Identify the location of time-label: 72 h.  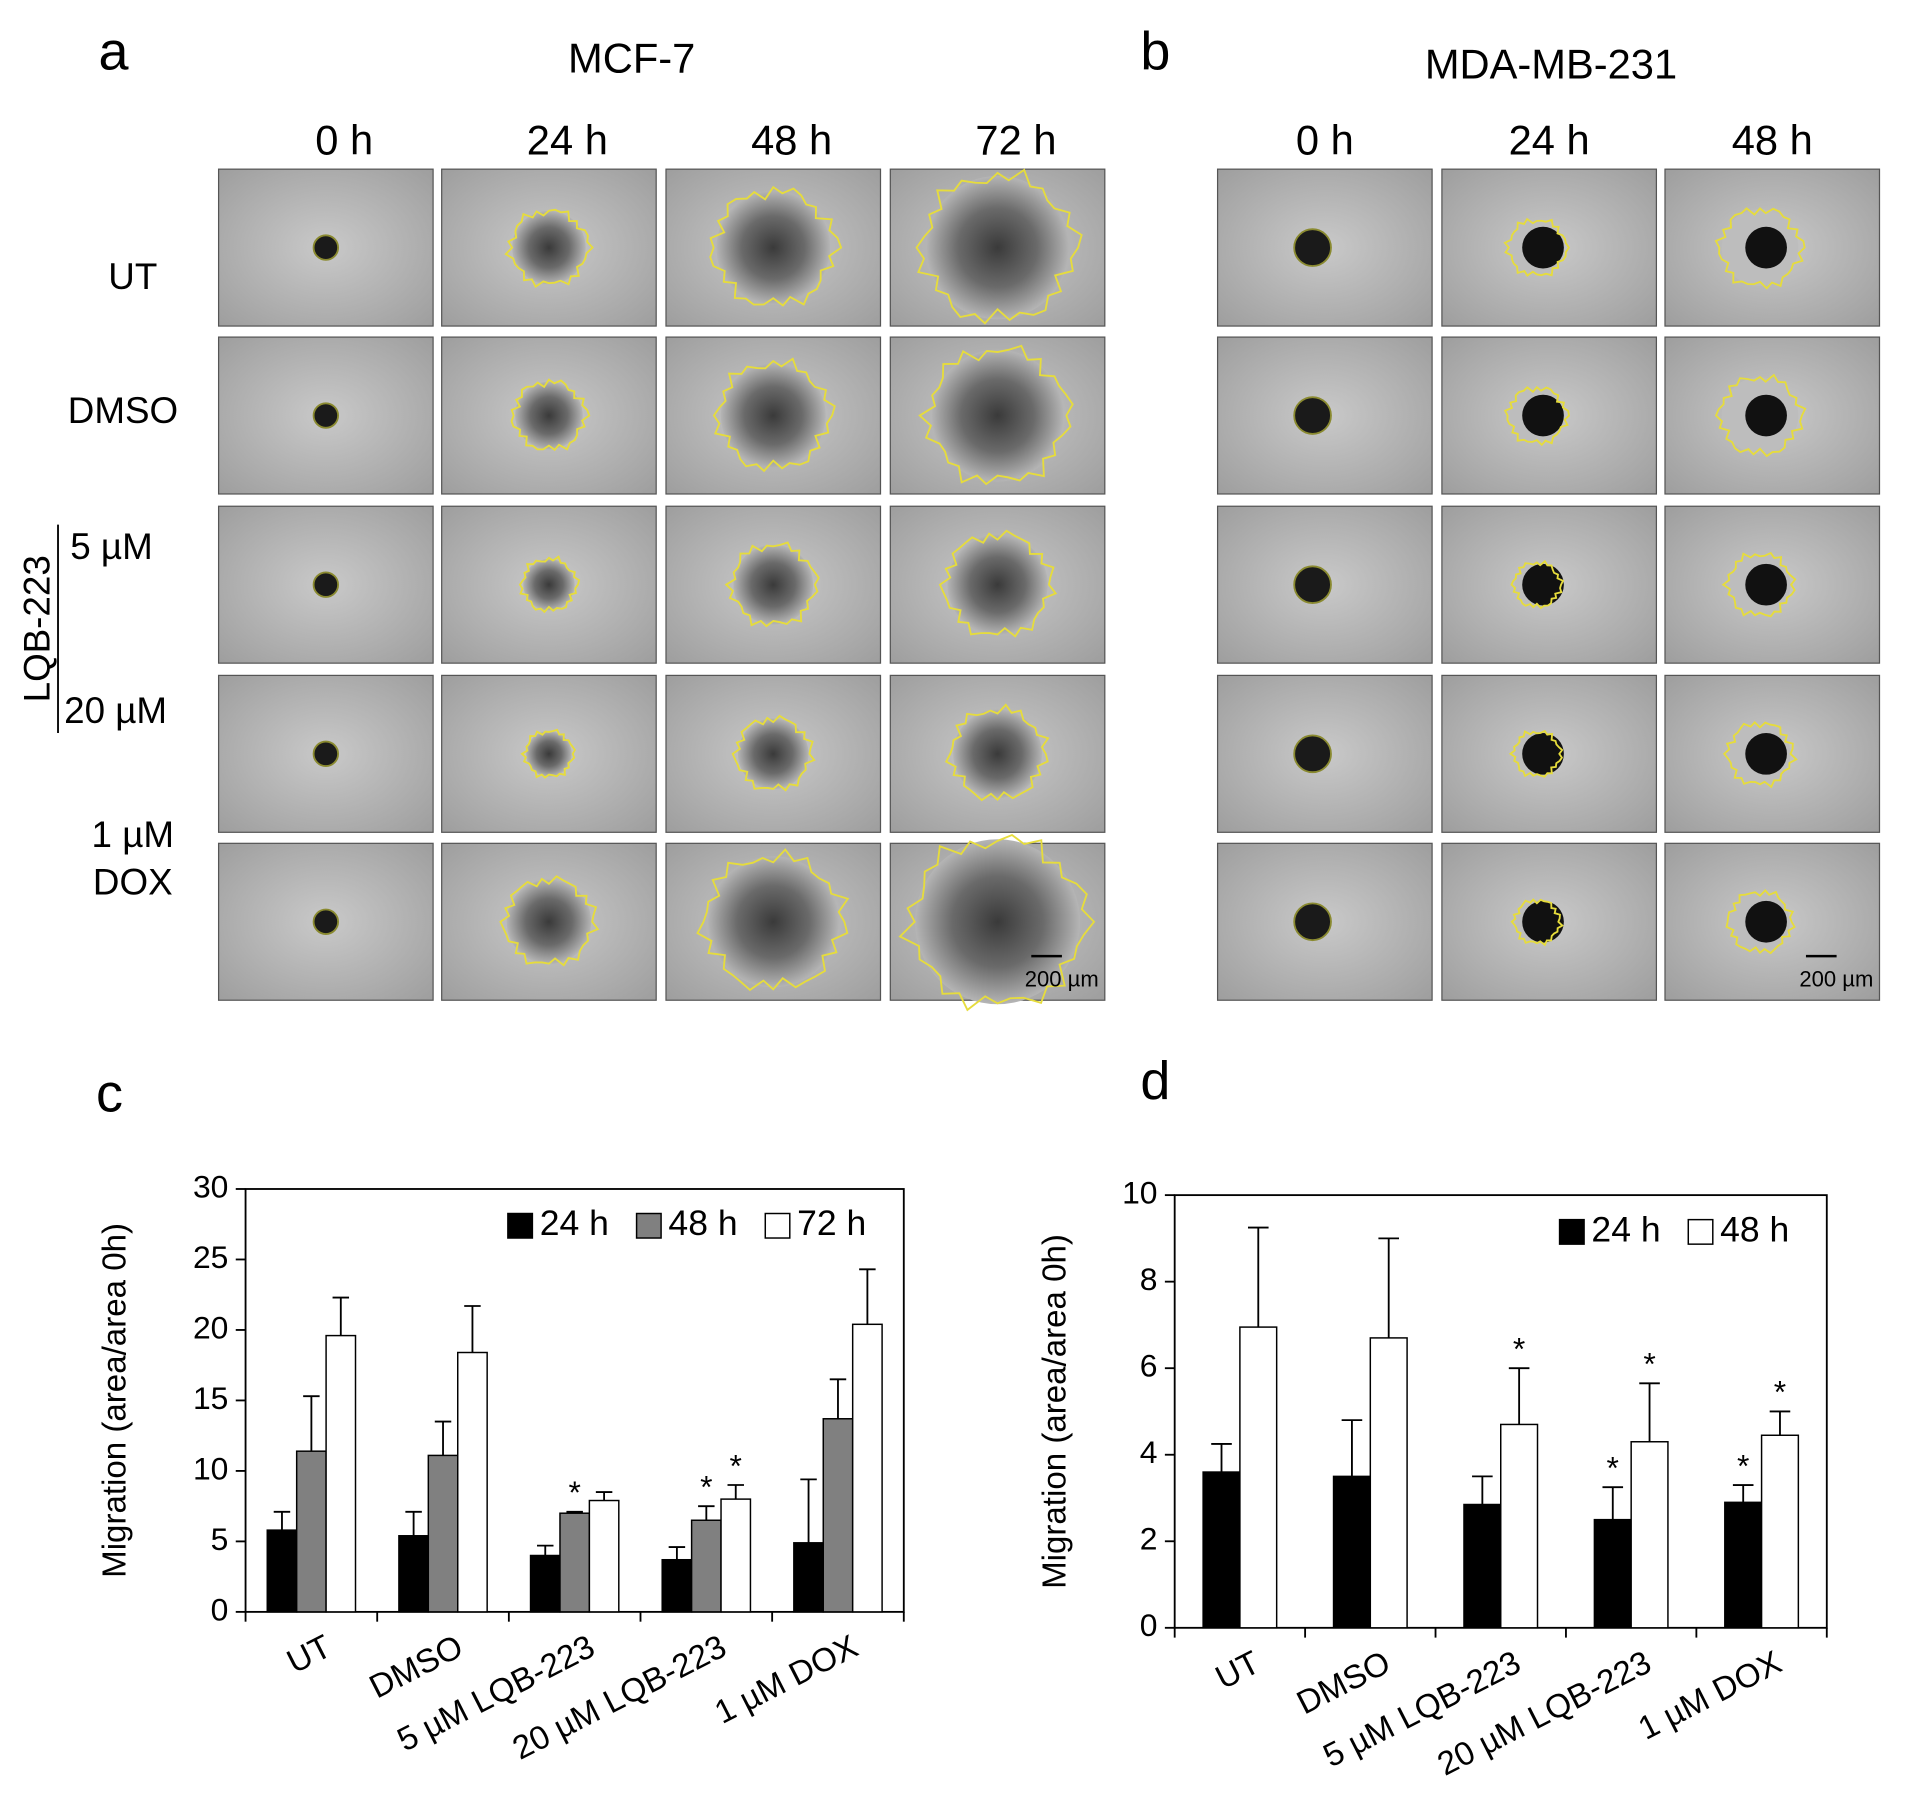
(1015, 139).